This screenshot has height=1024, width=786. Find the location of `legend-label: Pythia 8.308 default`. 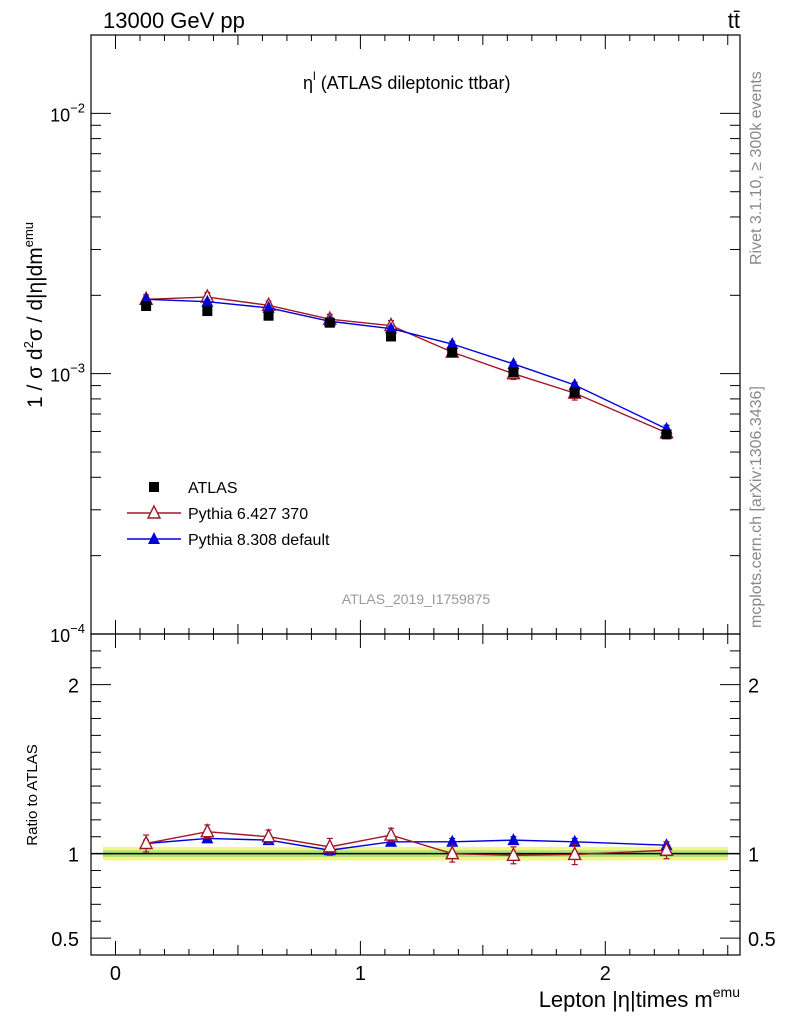

legend-label: Pythia 8.308 default is located at coordinates (259, 540).